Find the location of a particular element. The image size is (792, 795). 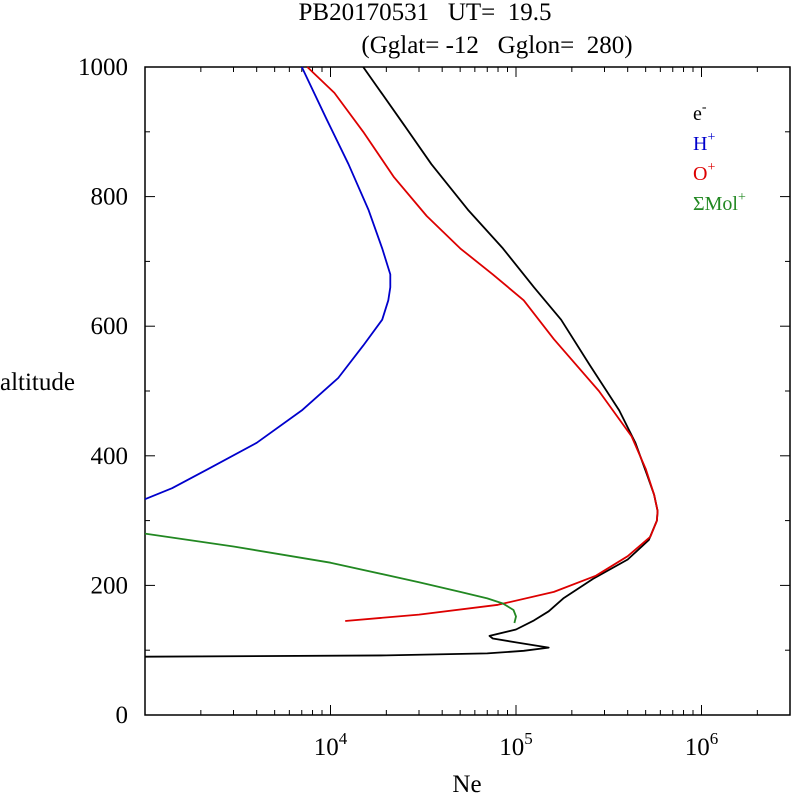

chart-title-line1: PB20170531 UT= 19.5 is located at coordinates (424, 13).